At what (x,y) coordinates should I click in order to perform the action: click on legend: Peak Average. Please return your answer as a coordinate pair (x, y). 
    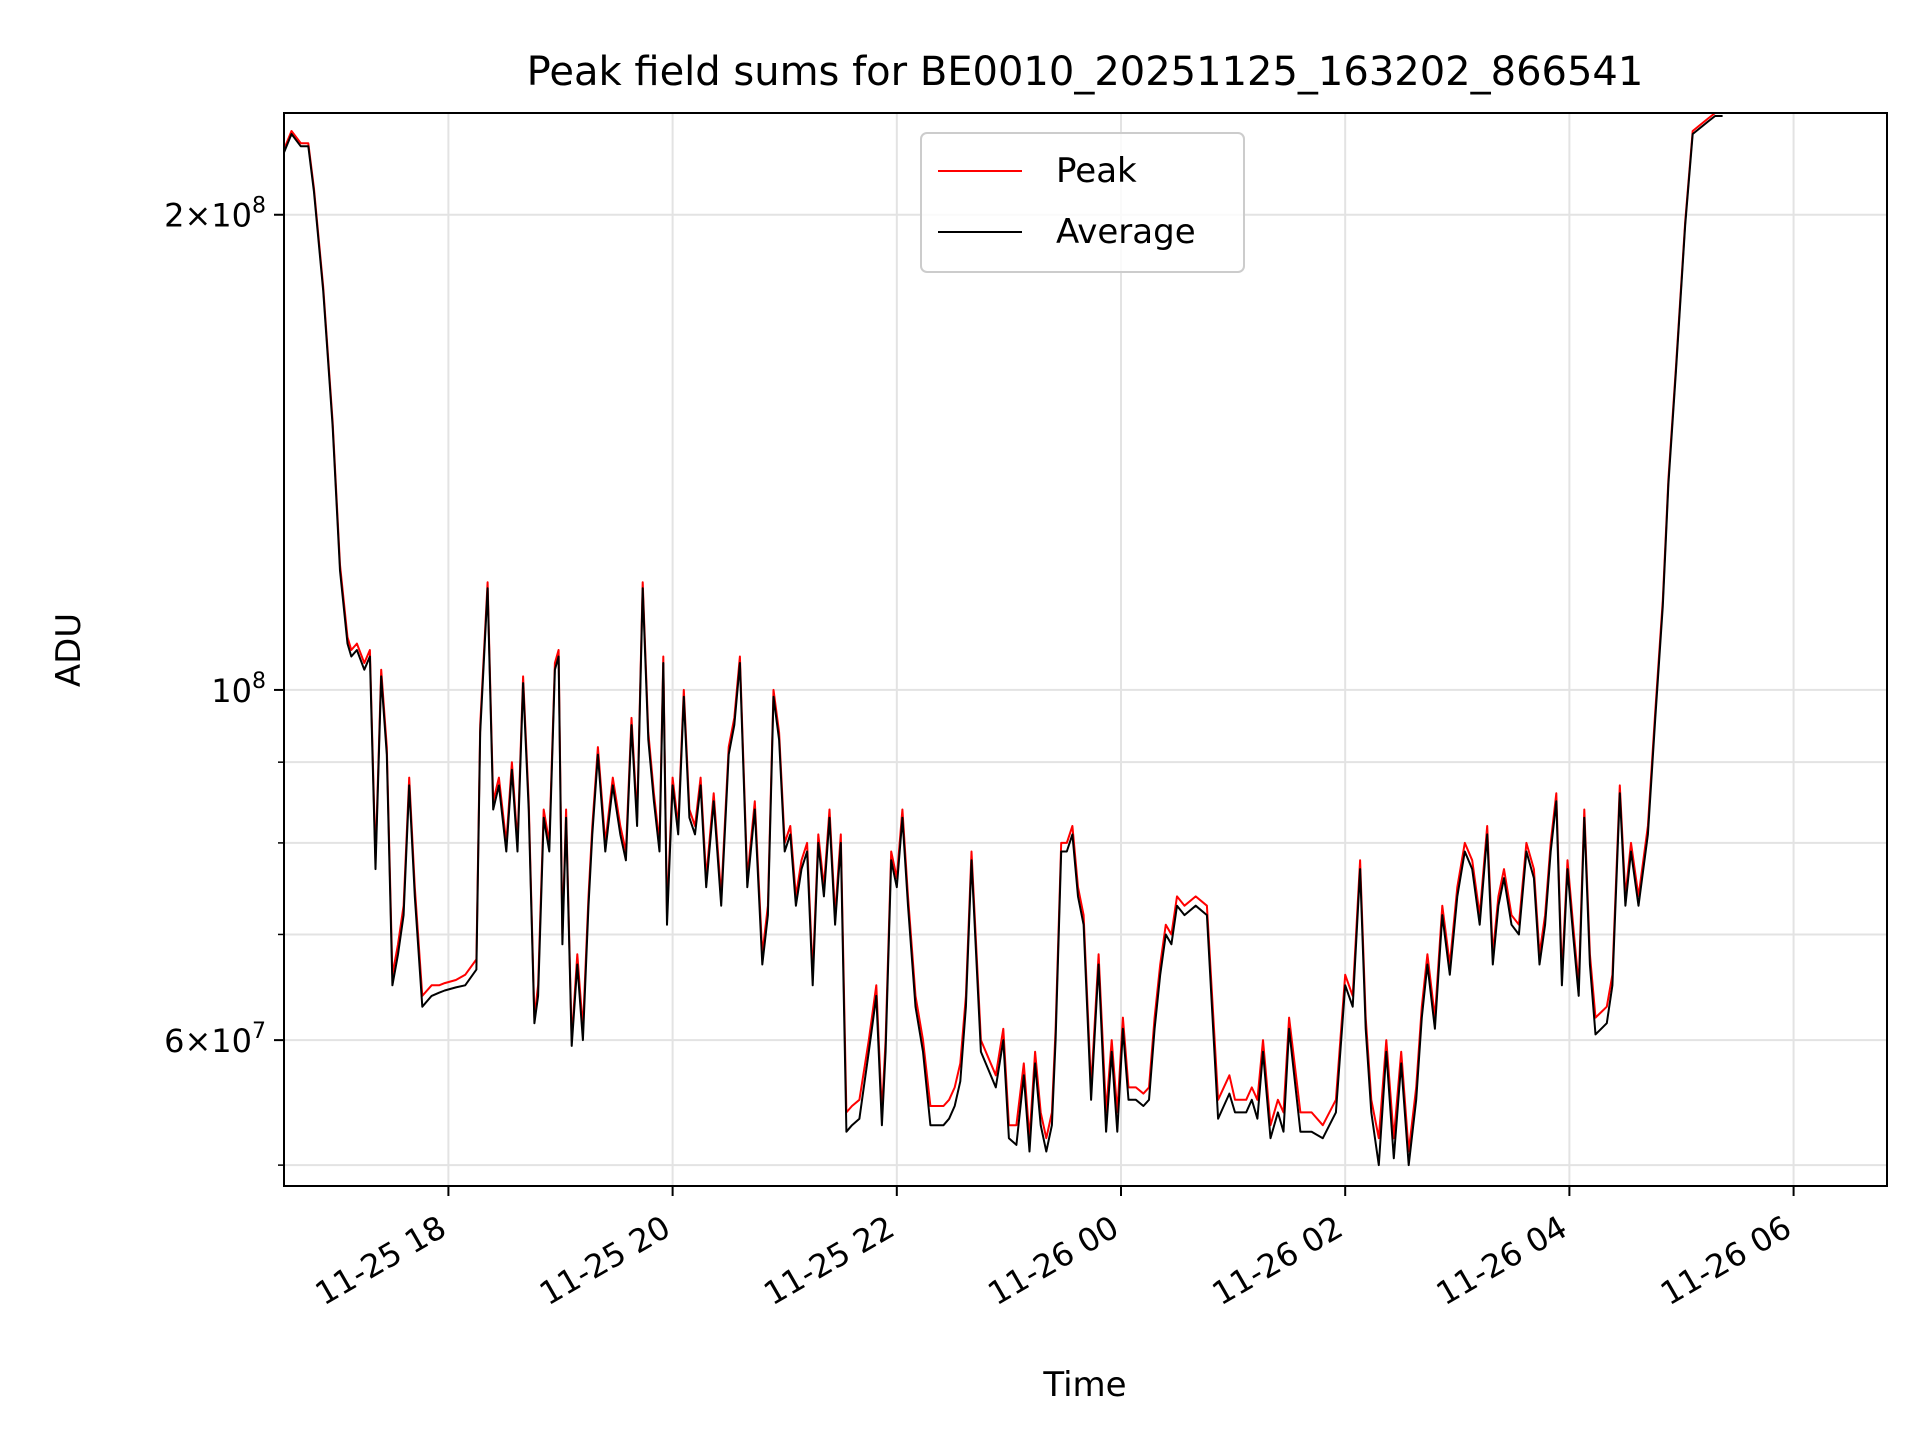
    Looking at the image, I should click on (1082, 202).